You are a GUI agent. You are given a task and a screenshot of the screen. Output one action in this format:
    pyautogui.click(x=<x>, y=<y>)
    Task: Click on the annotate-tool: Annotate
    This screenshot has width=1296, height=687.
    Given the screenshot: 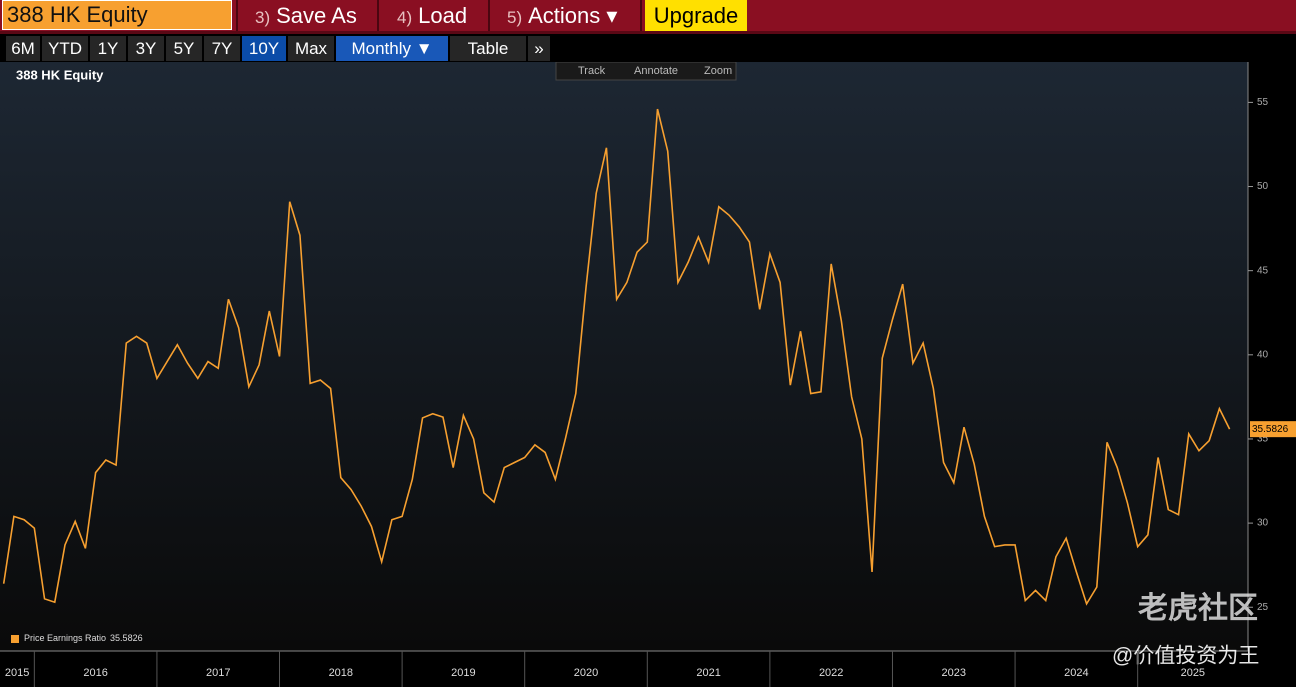 What is the action you would take?
    pyautogui.click(x=656, y=71)
    